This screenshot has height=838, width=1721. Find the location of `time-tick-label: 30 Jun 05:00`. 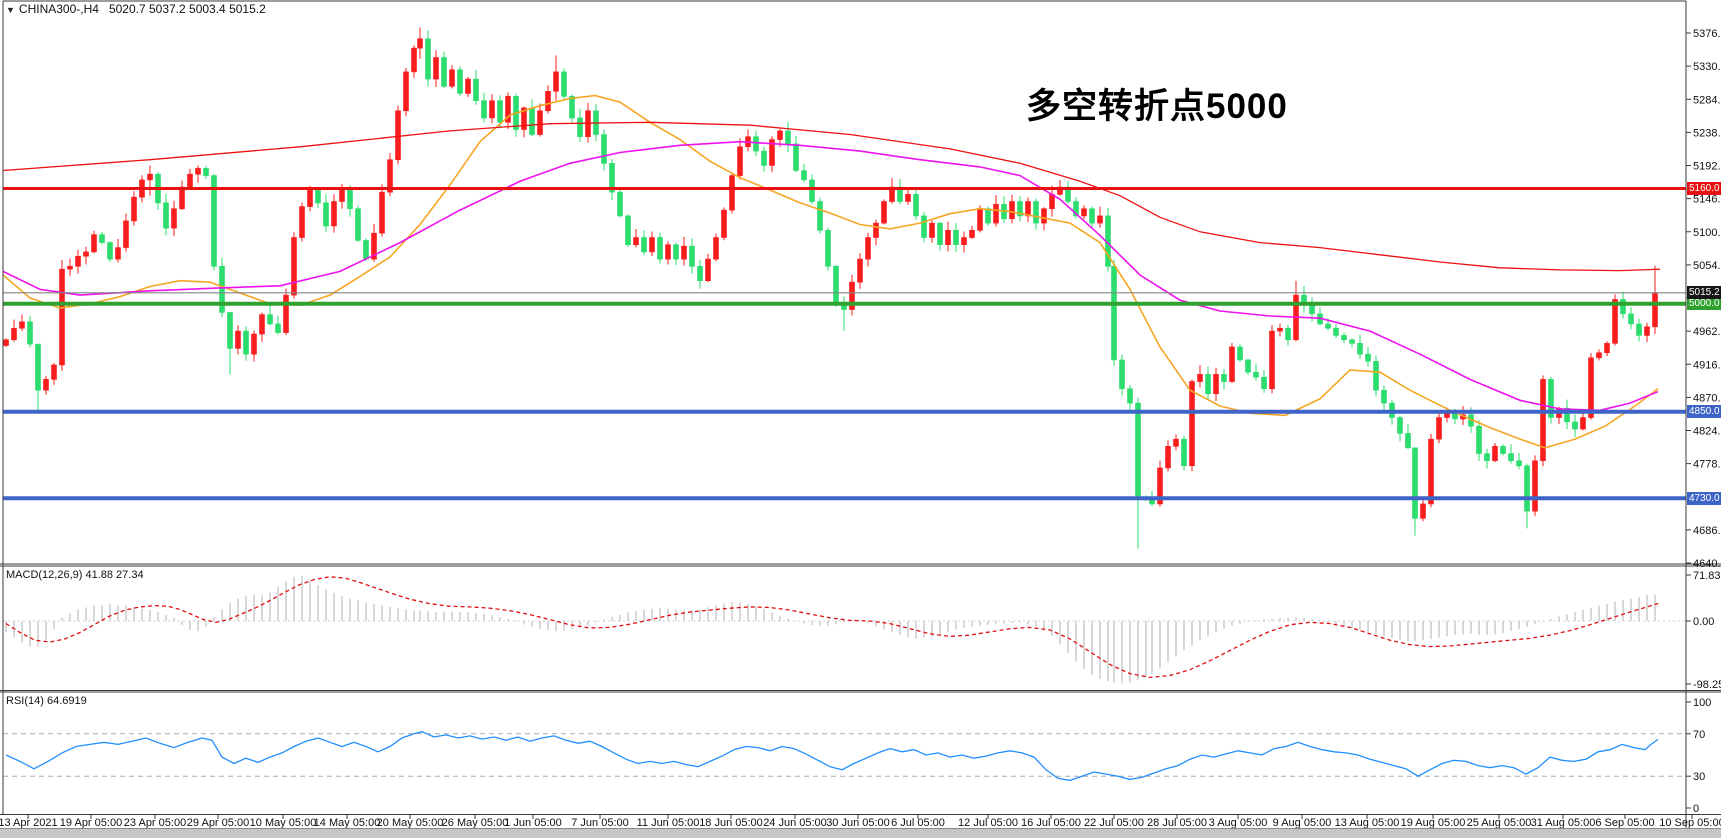

time-tick-label: 30 Jun 05:00 is located at coordinates (858, 823).